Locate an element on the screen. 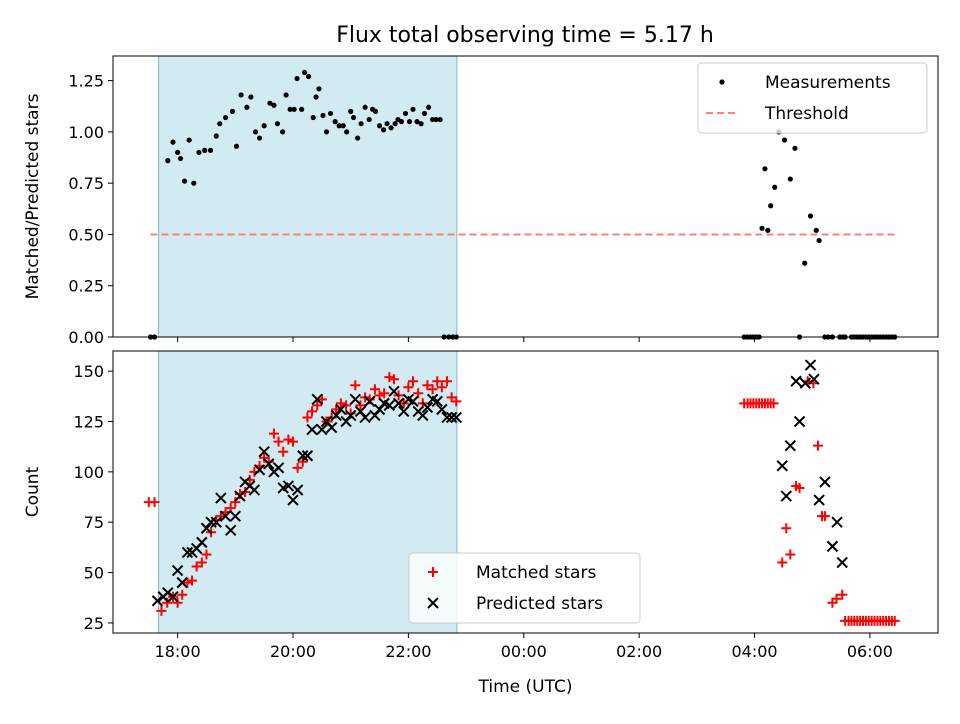  y-tick-label: 0.00 is located at coordinates (86, 337).